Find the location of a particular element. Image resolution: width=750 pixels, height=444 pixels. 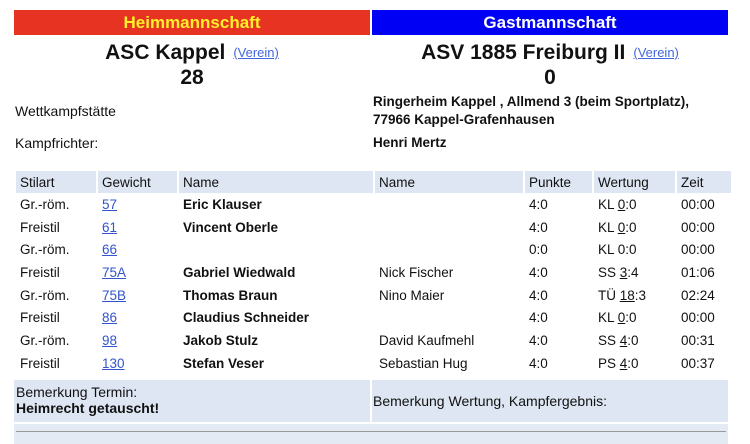

weight-cell: 66 is located at coordinates (137, 249).